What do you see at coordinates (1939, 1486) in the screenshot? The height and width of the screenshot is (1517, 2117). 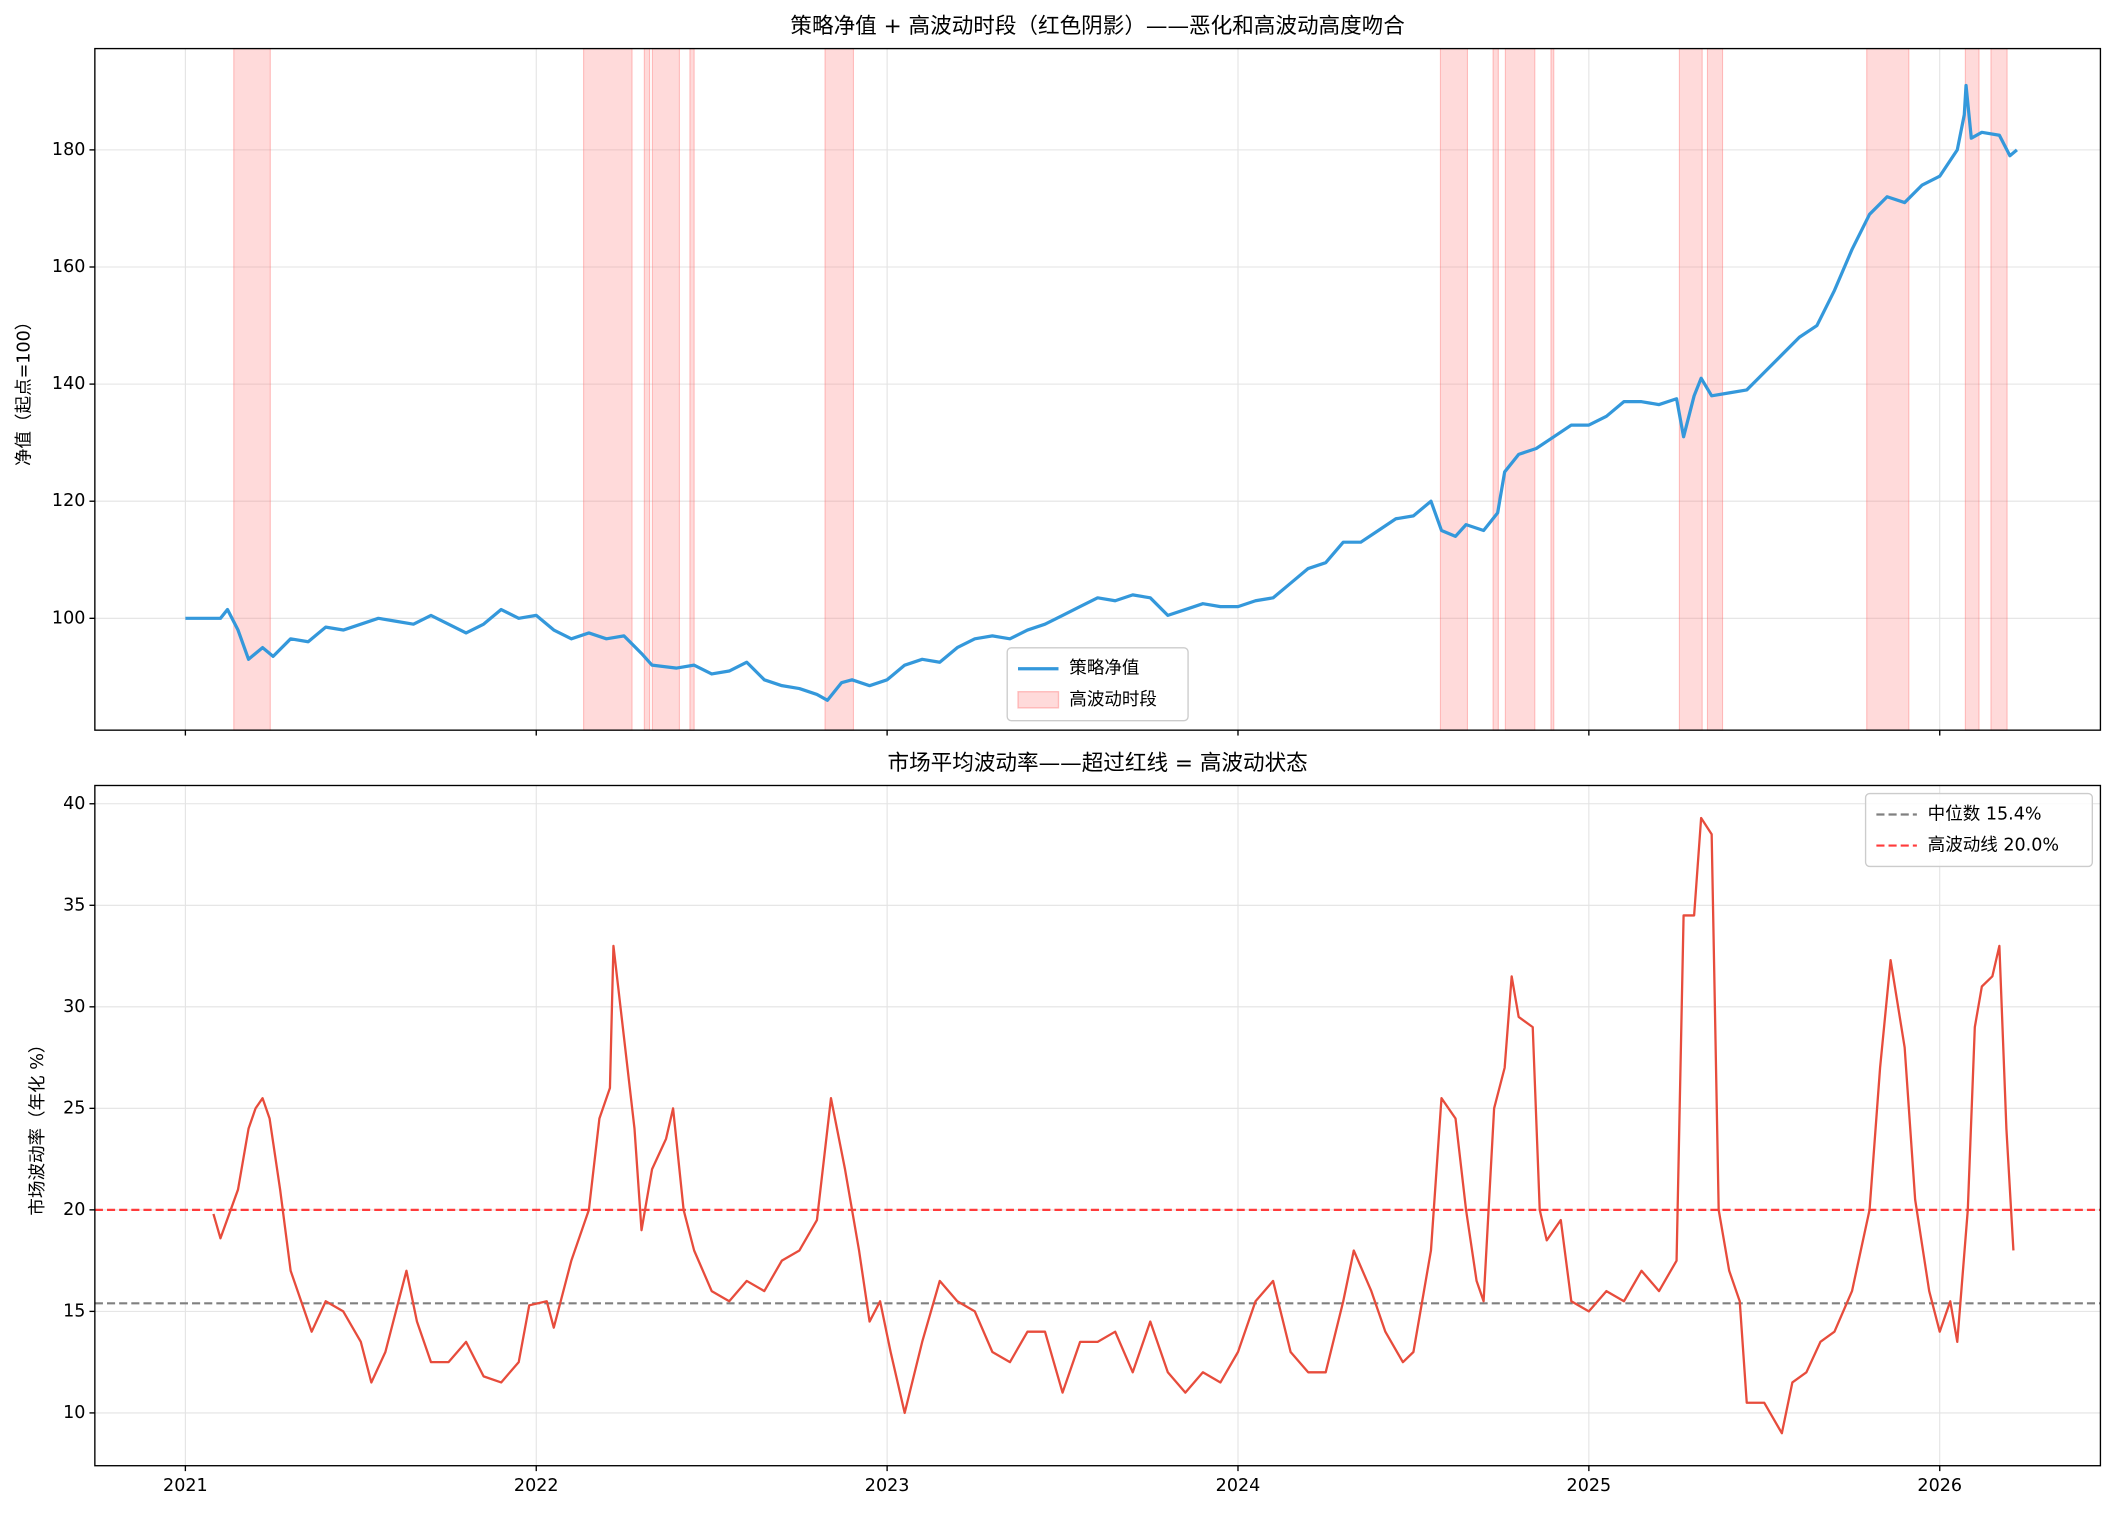 I see `x-tick-label: 2026` at bounding box center [1939, 1486].